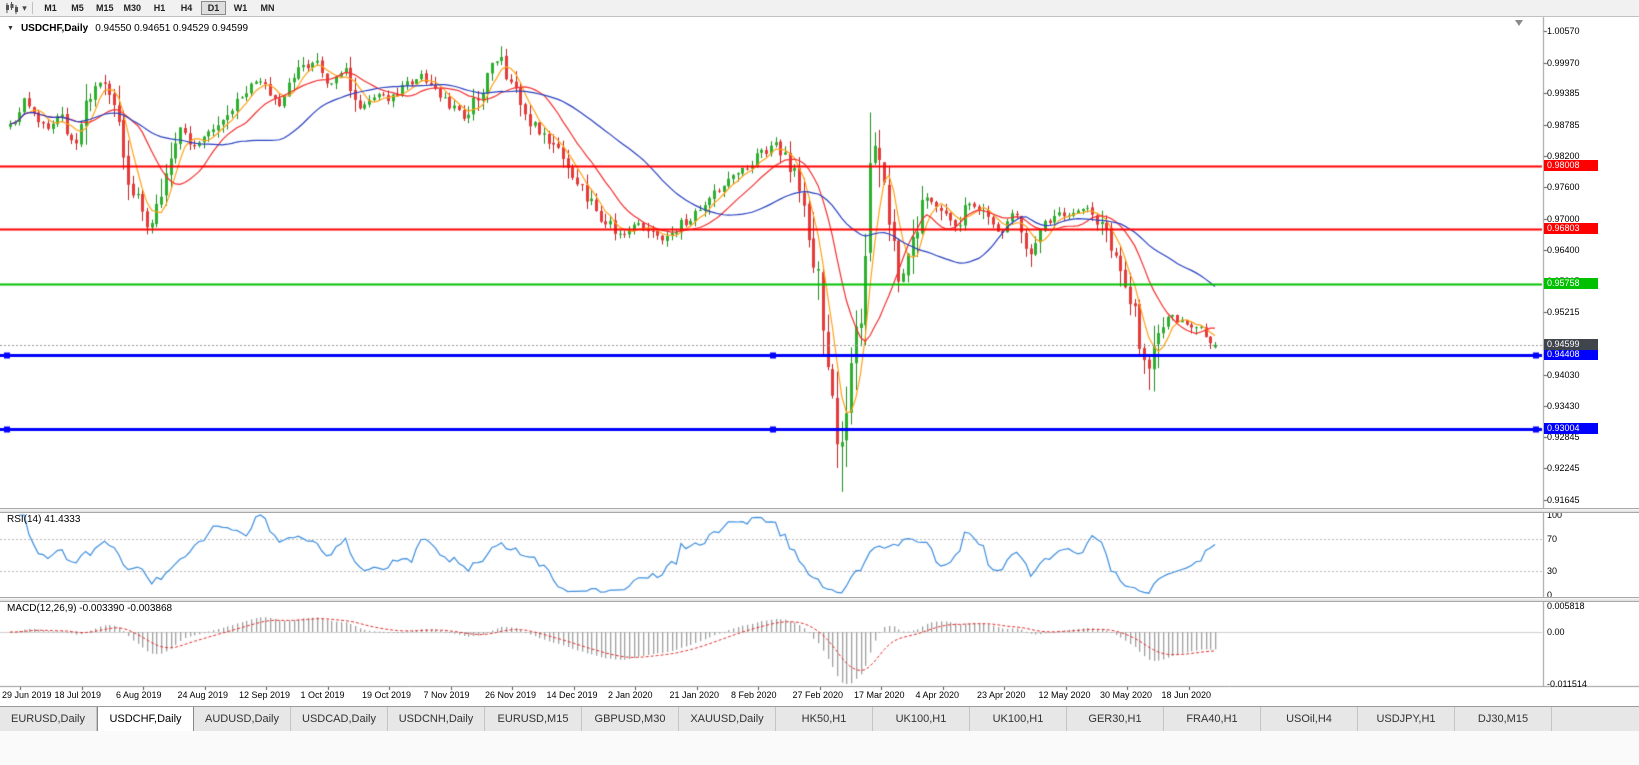 This screenshot has width=1639, height=765. What do you see at coordinates (511, 695) in the screenshot?
I see `time-axis-label: 26 Nov 2019` at bounding box center [511, 695].